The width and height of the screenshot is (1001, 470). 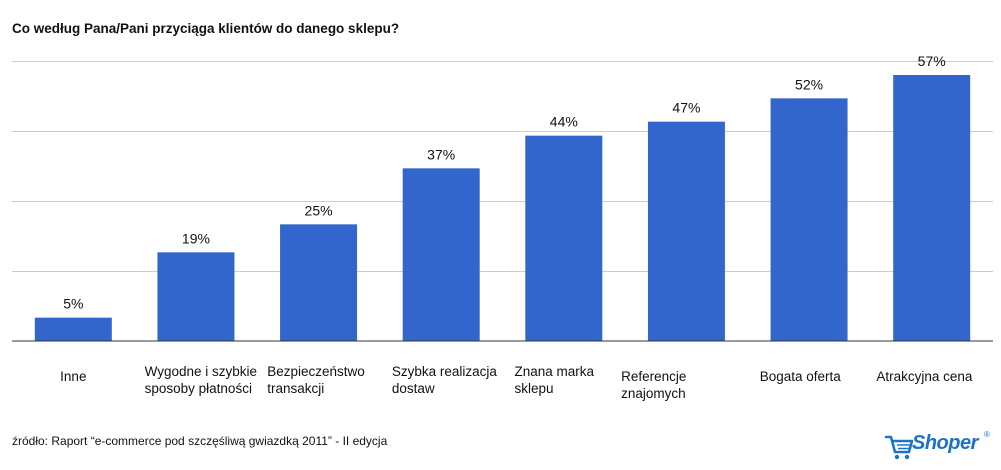 What do you see at coordinates (809, 84) in the screenshot?
I see `data-label: 52%` at bounding box center [809, 84].